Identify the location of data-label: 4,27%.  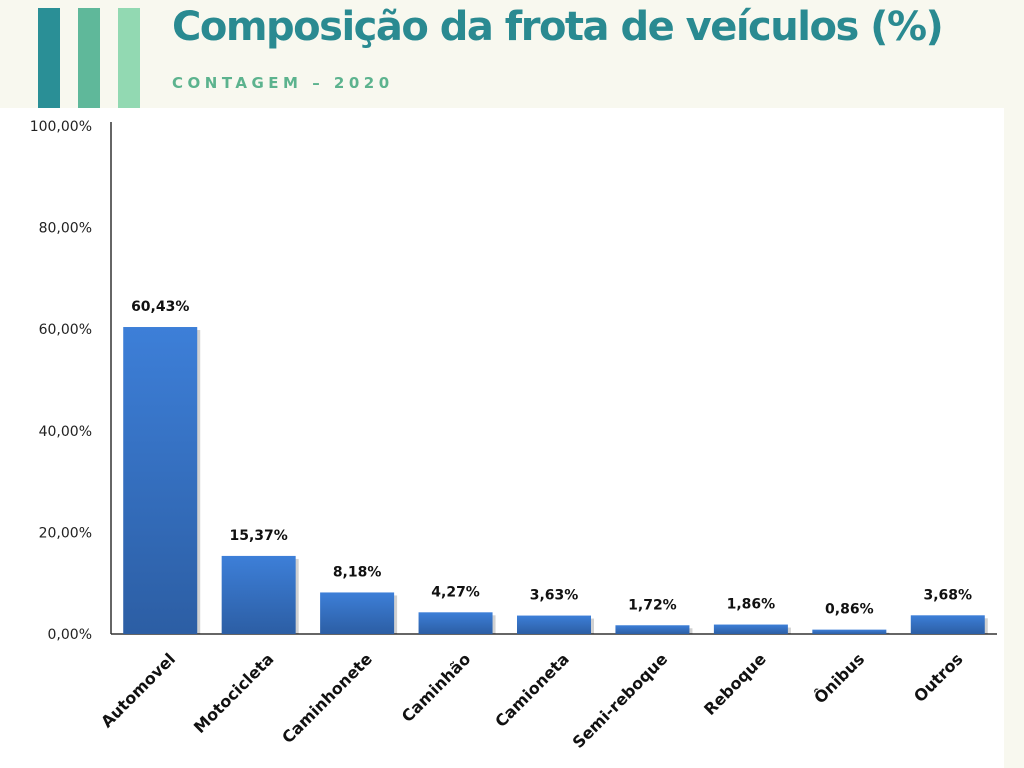
(455, 592).